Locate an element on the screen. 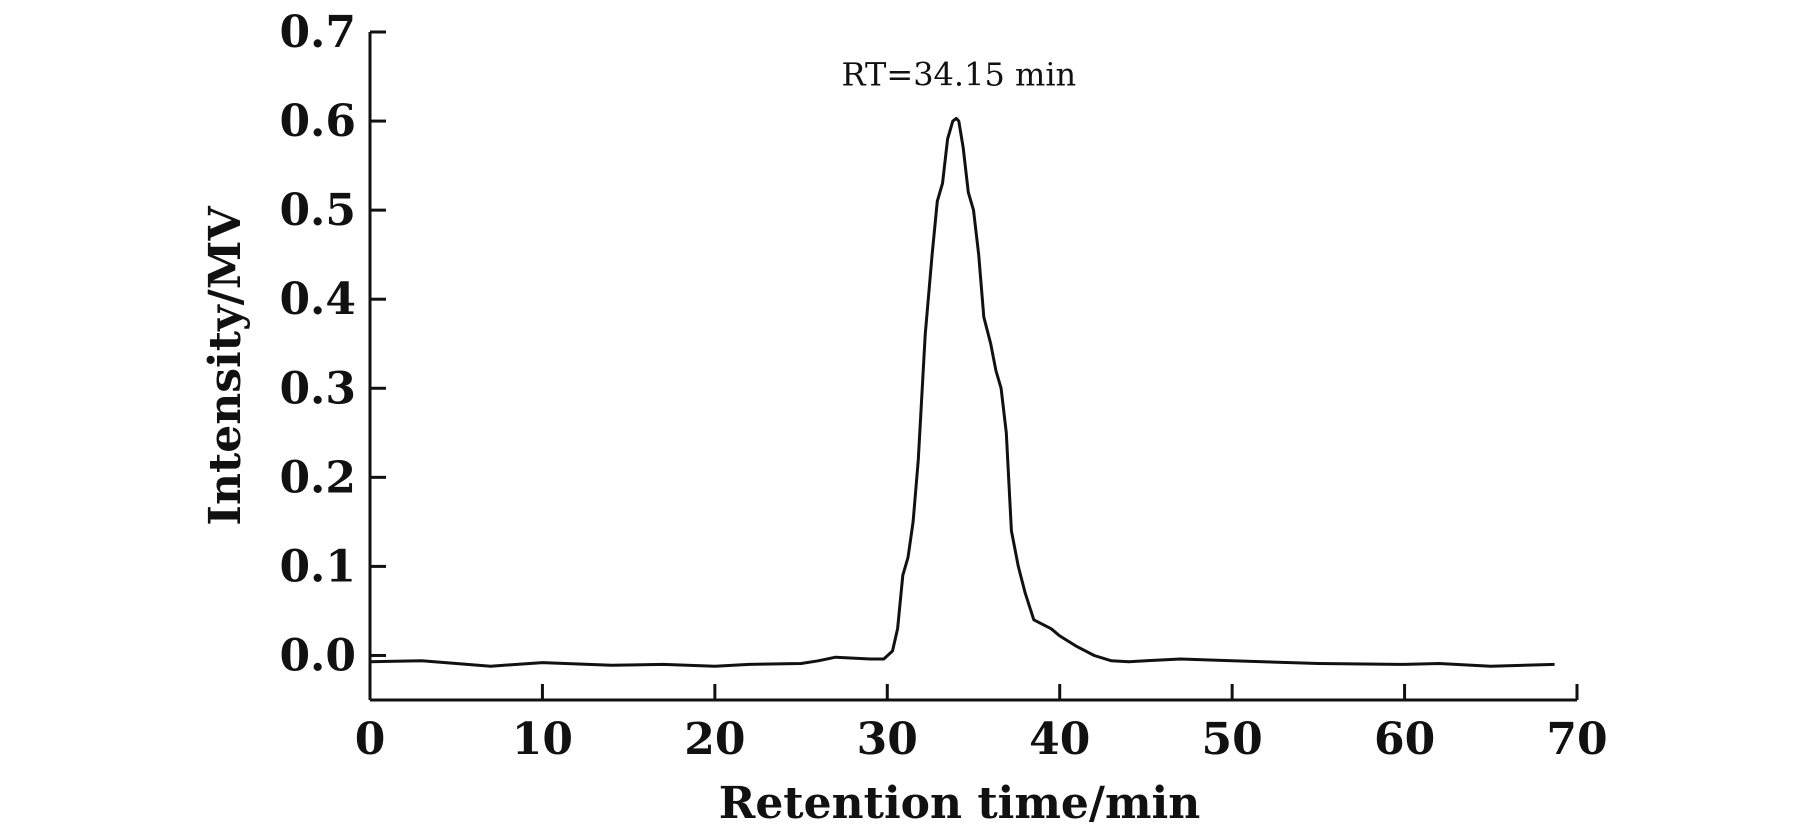 This screenshot has width=1819, height=827. x-tick-label: 70 is located at coordinates (1576, 739).